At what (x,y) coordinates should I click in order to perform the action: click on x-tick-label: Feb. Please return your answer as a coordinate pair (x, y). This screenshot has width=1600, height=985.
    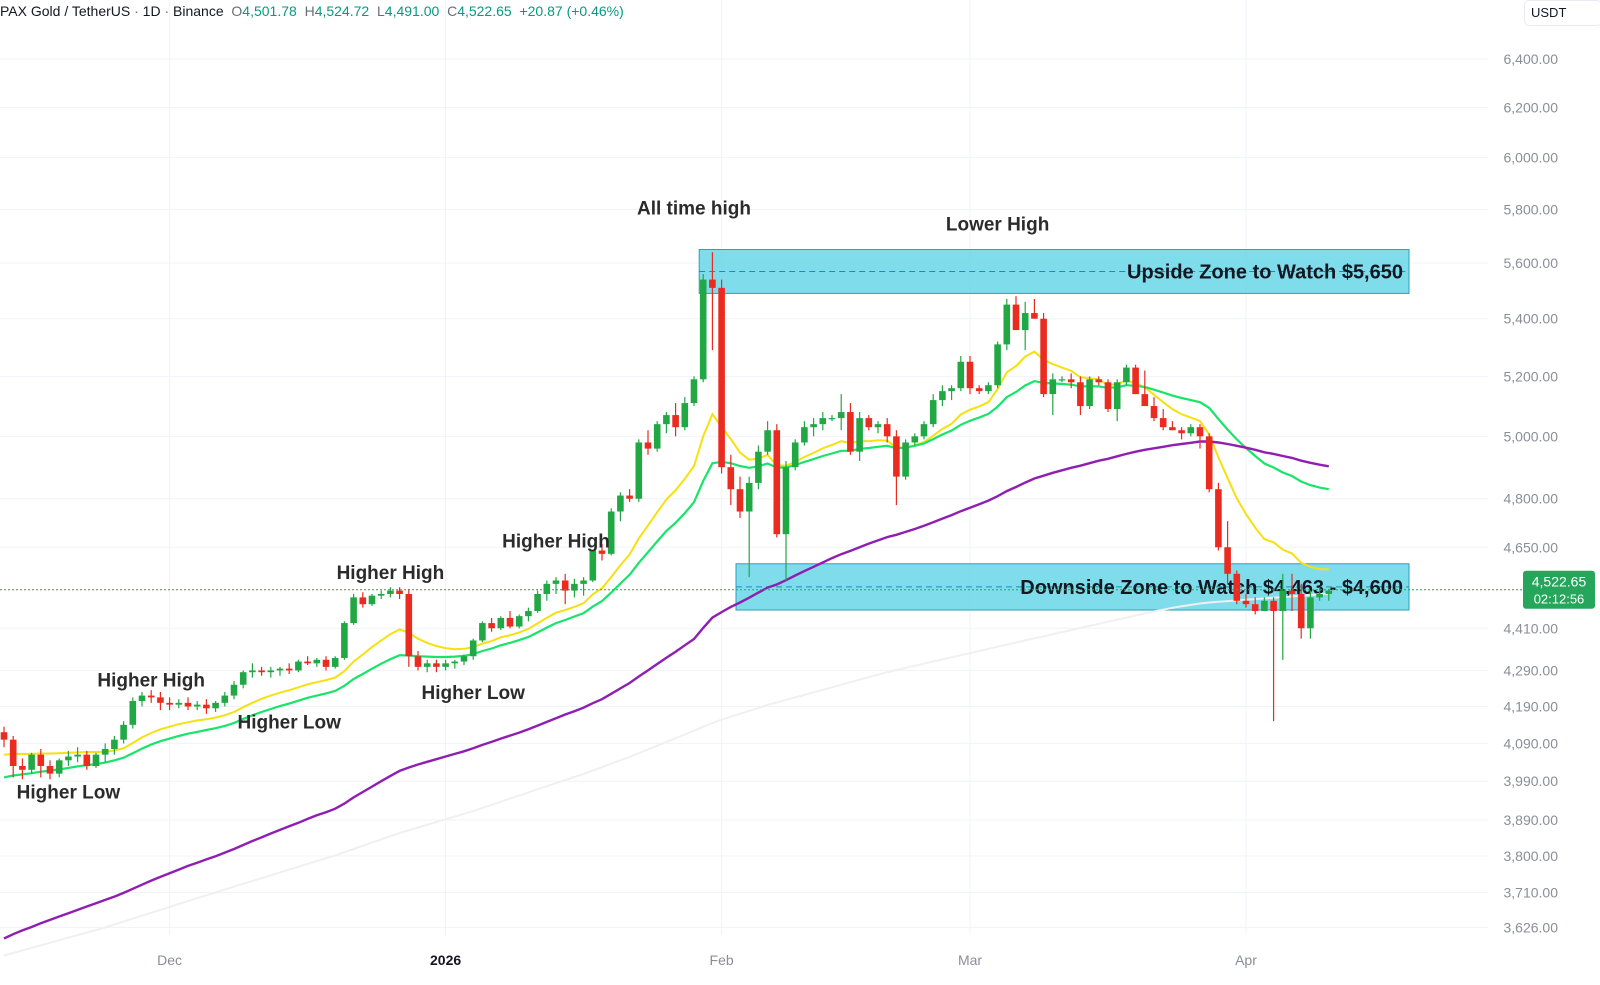
    Looking at the image, I should click on (722, 960).